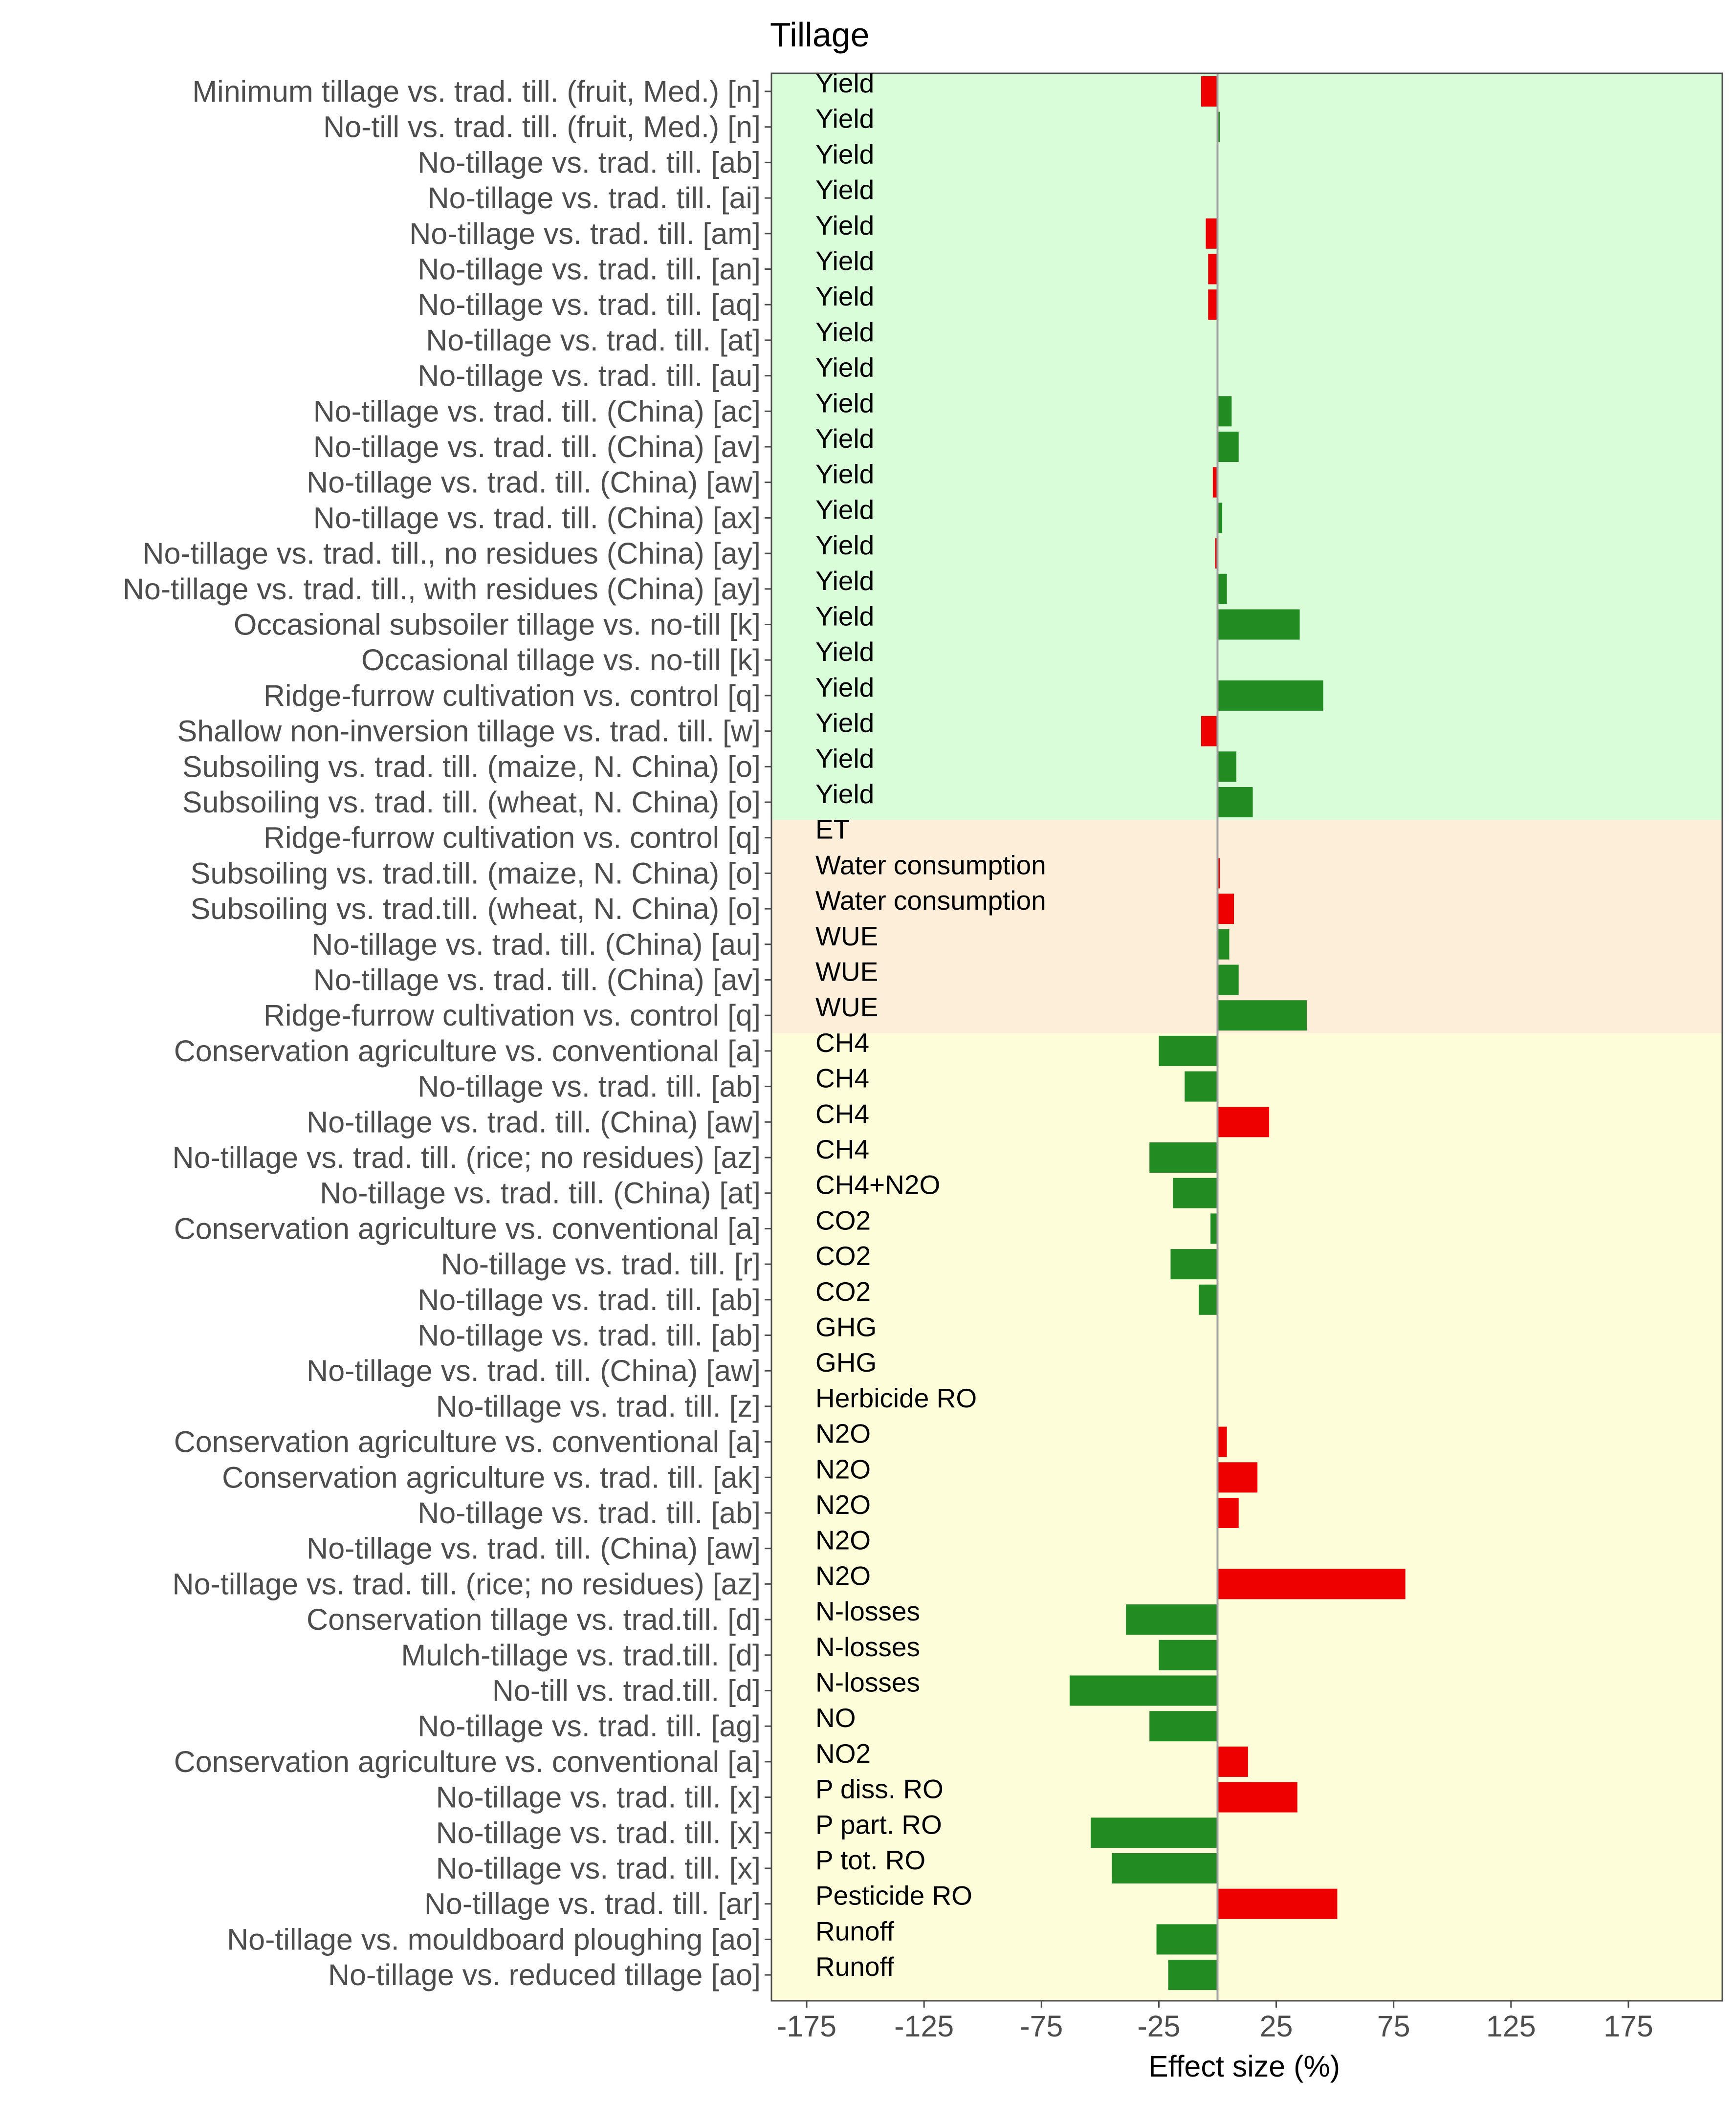 The width and height of the screenshot is (1736, 2101). Describe the element at coordinates (590, 1726) in the screenshot. I see `category-label: No-tillage vs. trad. till. [ag]` at that location.